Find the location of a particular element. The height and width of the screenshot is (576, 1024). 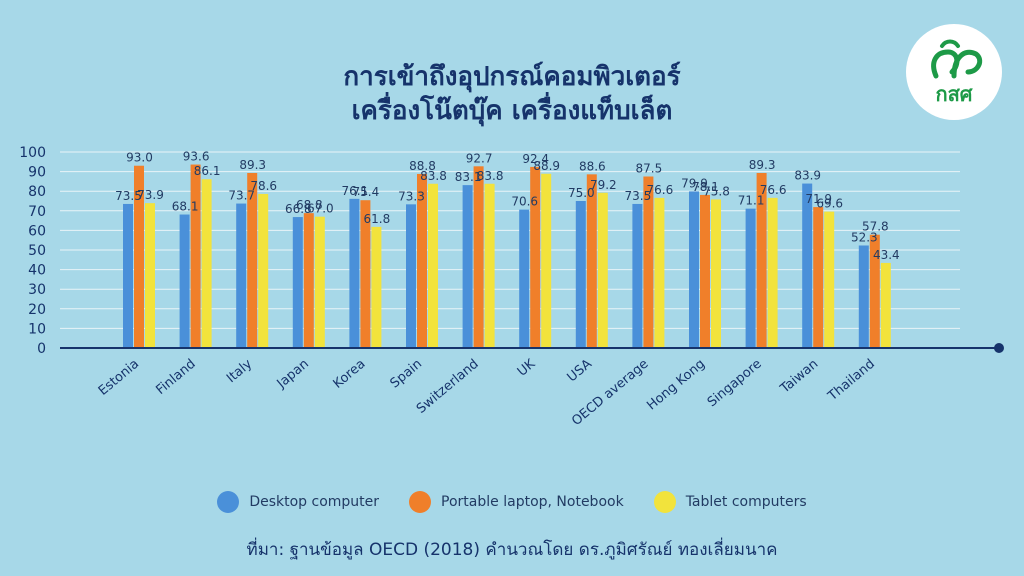

x-tick-label: Estonia is located at coordinates (119, 378).